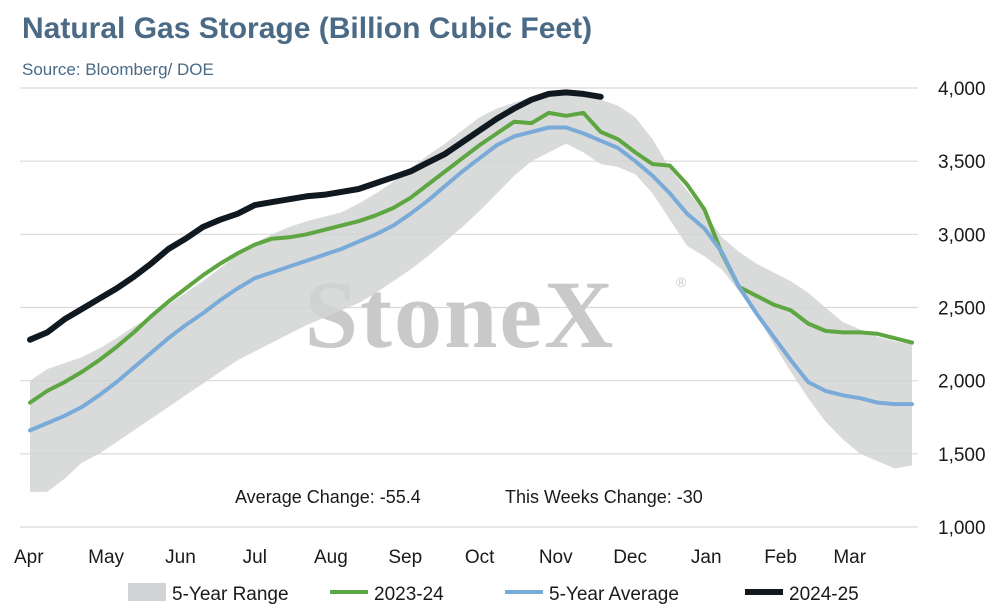 The height and width of the screenshot is (614, 994). Describe the element at coordinates (480, 557) in the screenshot. I see `x-tick-label: Oct` at that location.